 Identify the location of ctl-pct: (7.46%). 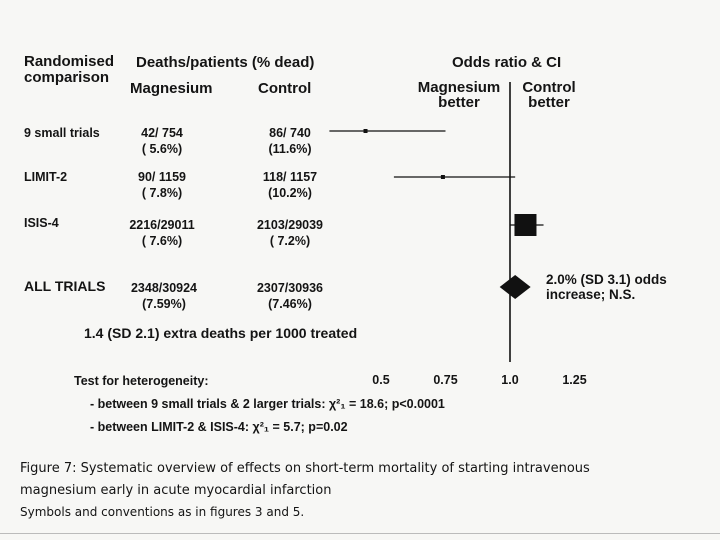
(290, 304).